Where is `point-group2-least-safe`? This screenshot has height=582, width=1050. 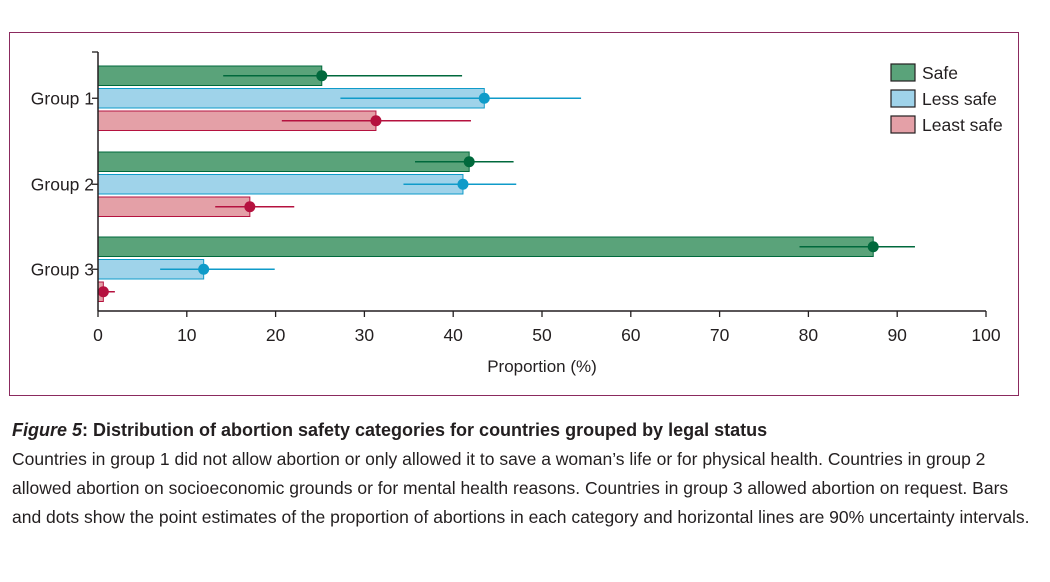
point-group2-least-safe is located at coordinates (250, 207).